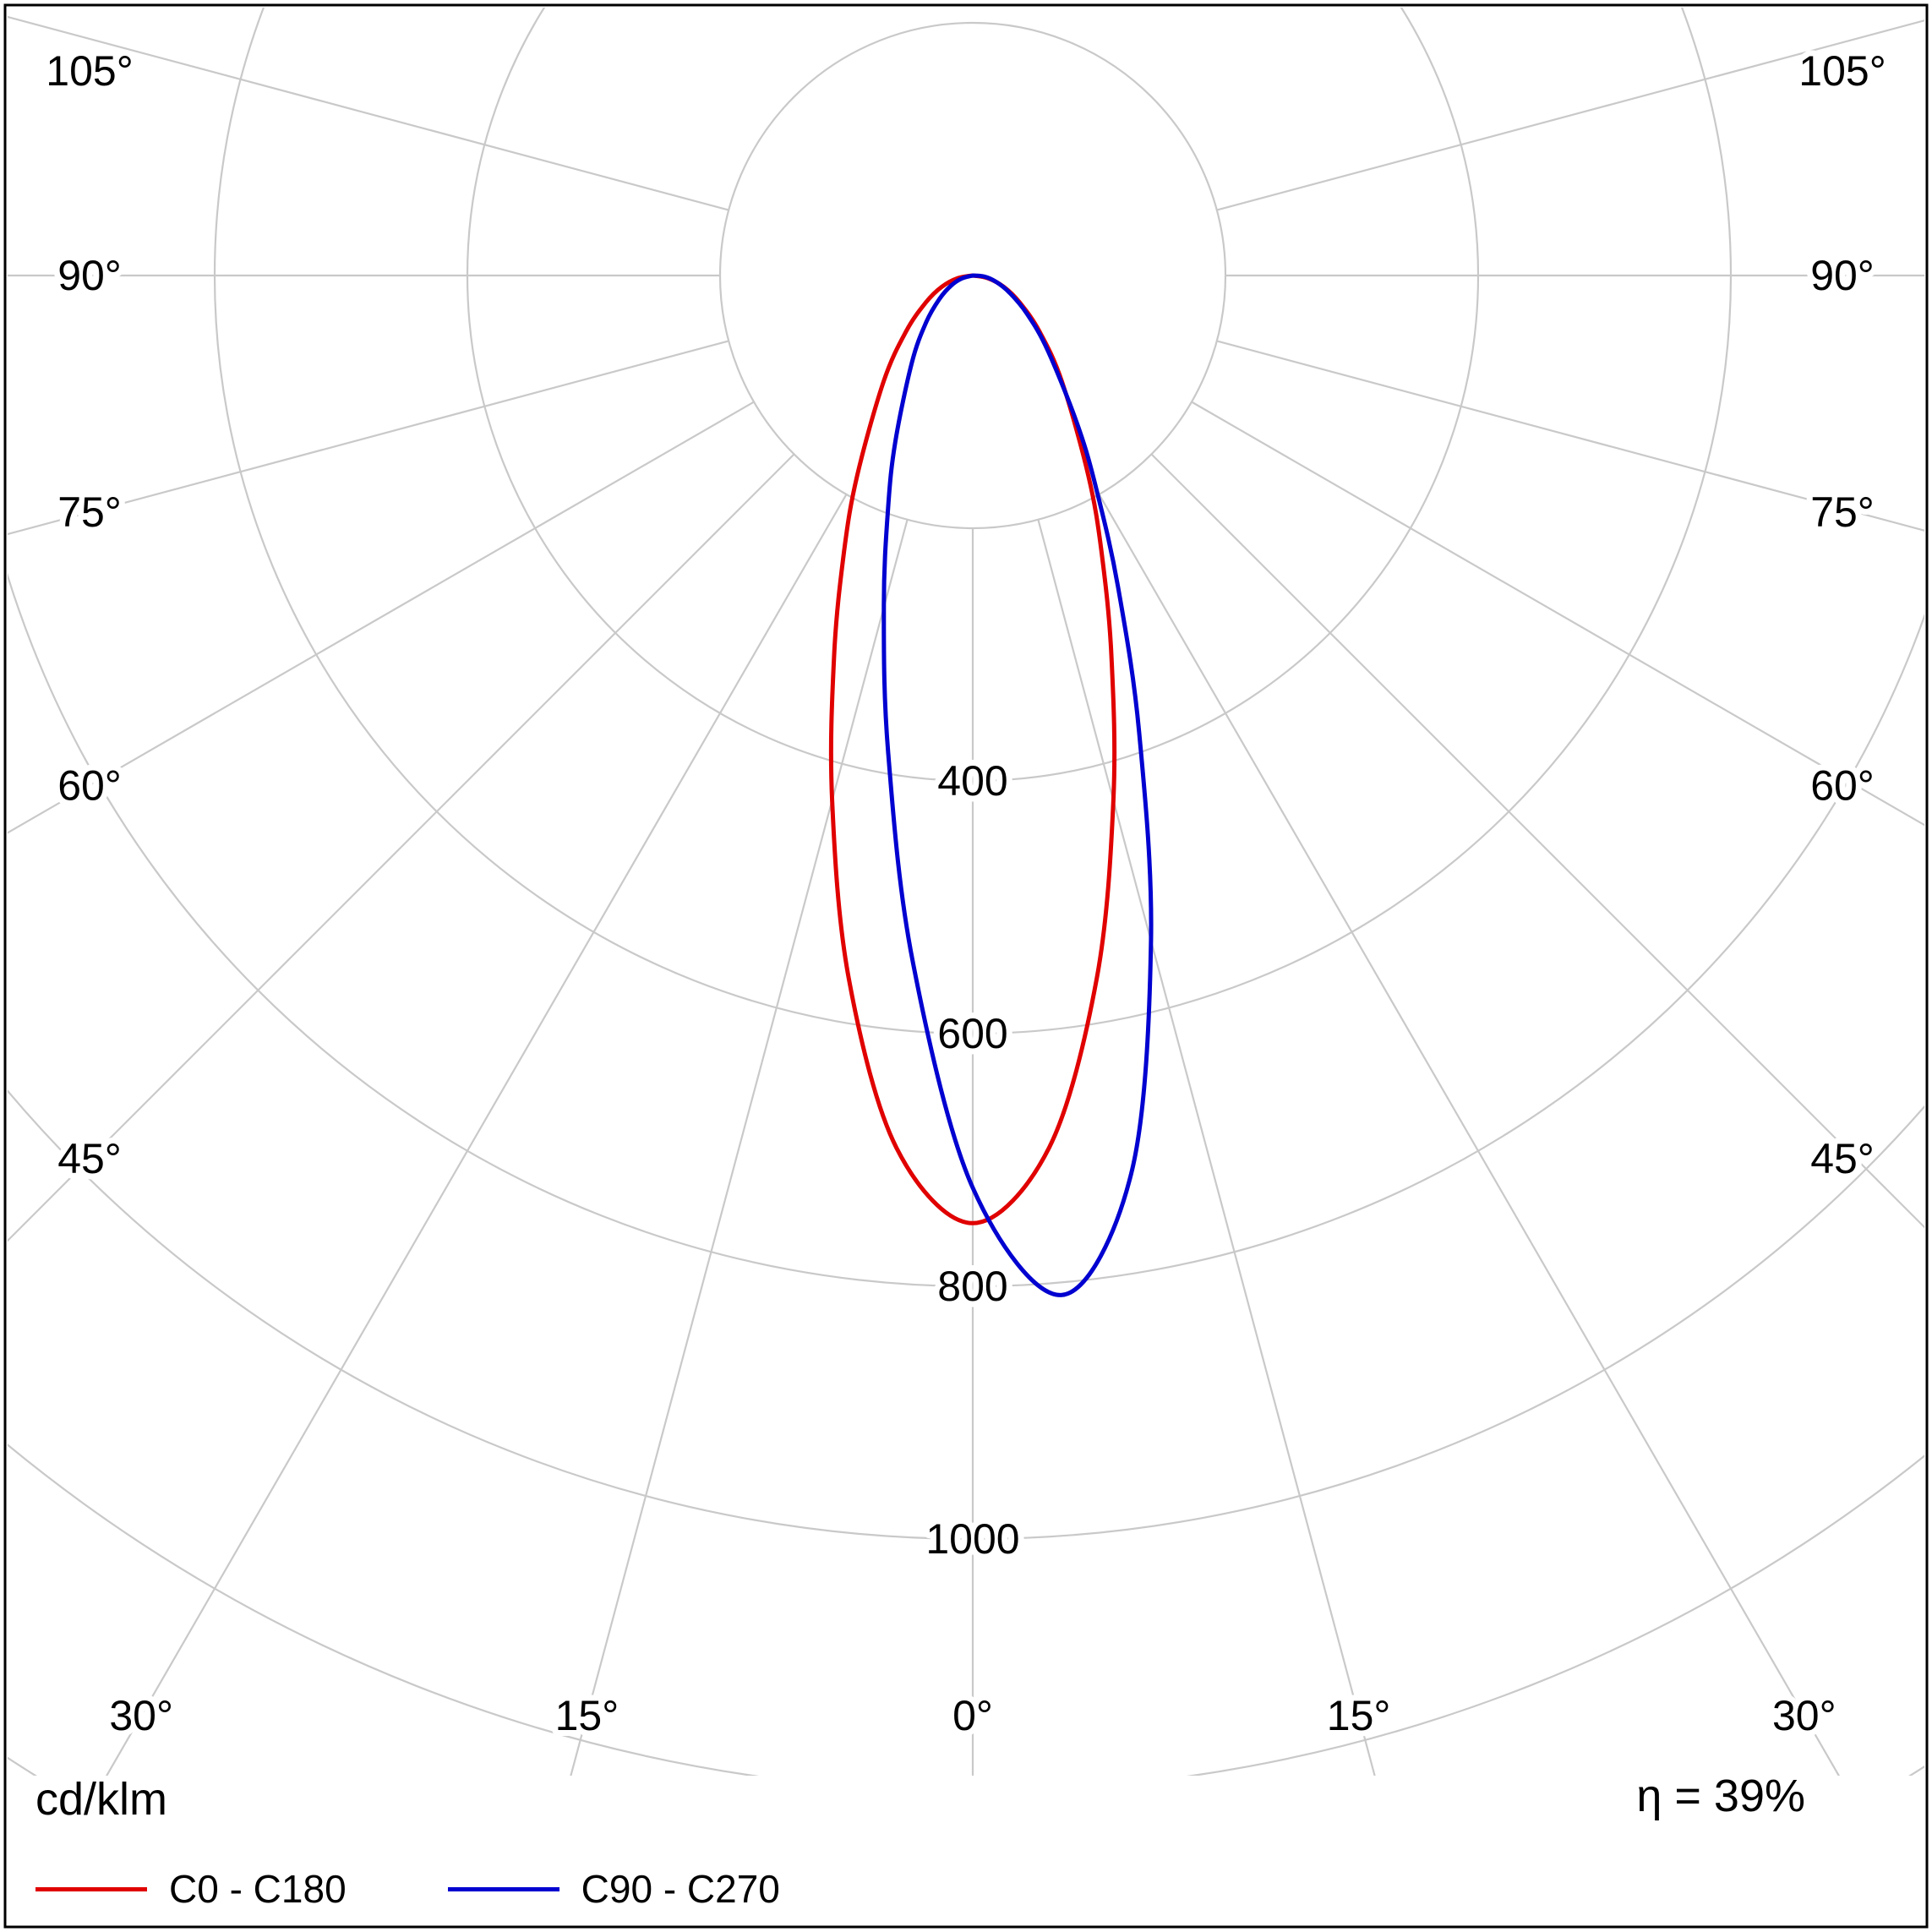 The width and height of the screenshot is (1932, 1932). Describe the element at coordinates (89, 512) in the screenshot. I see `angle-label-left-75: 75°` at that location.